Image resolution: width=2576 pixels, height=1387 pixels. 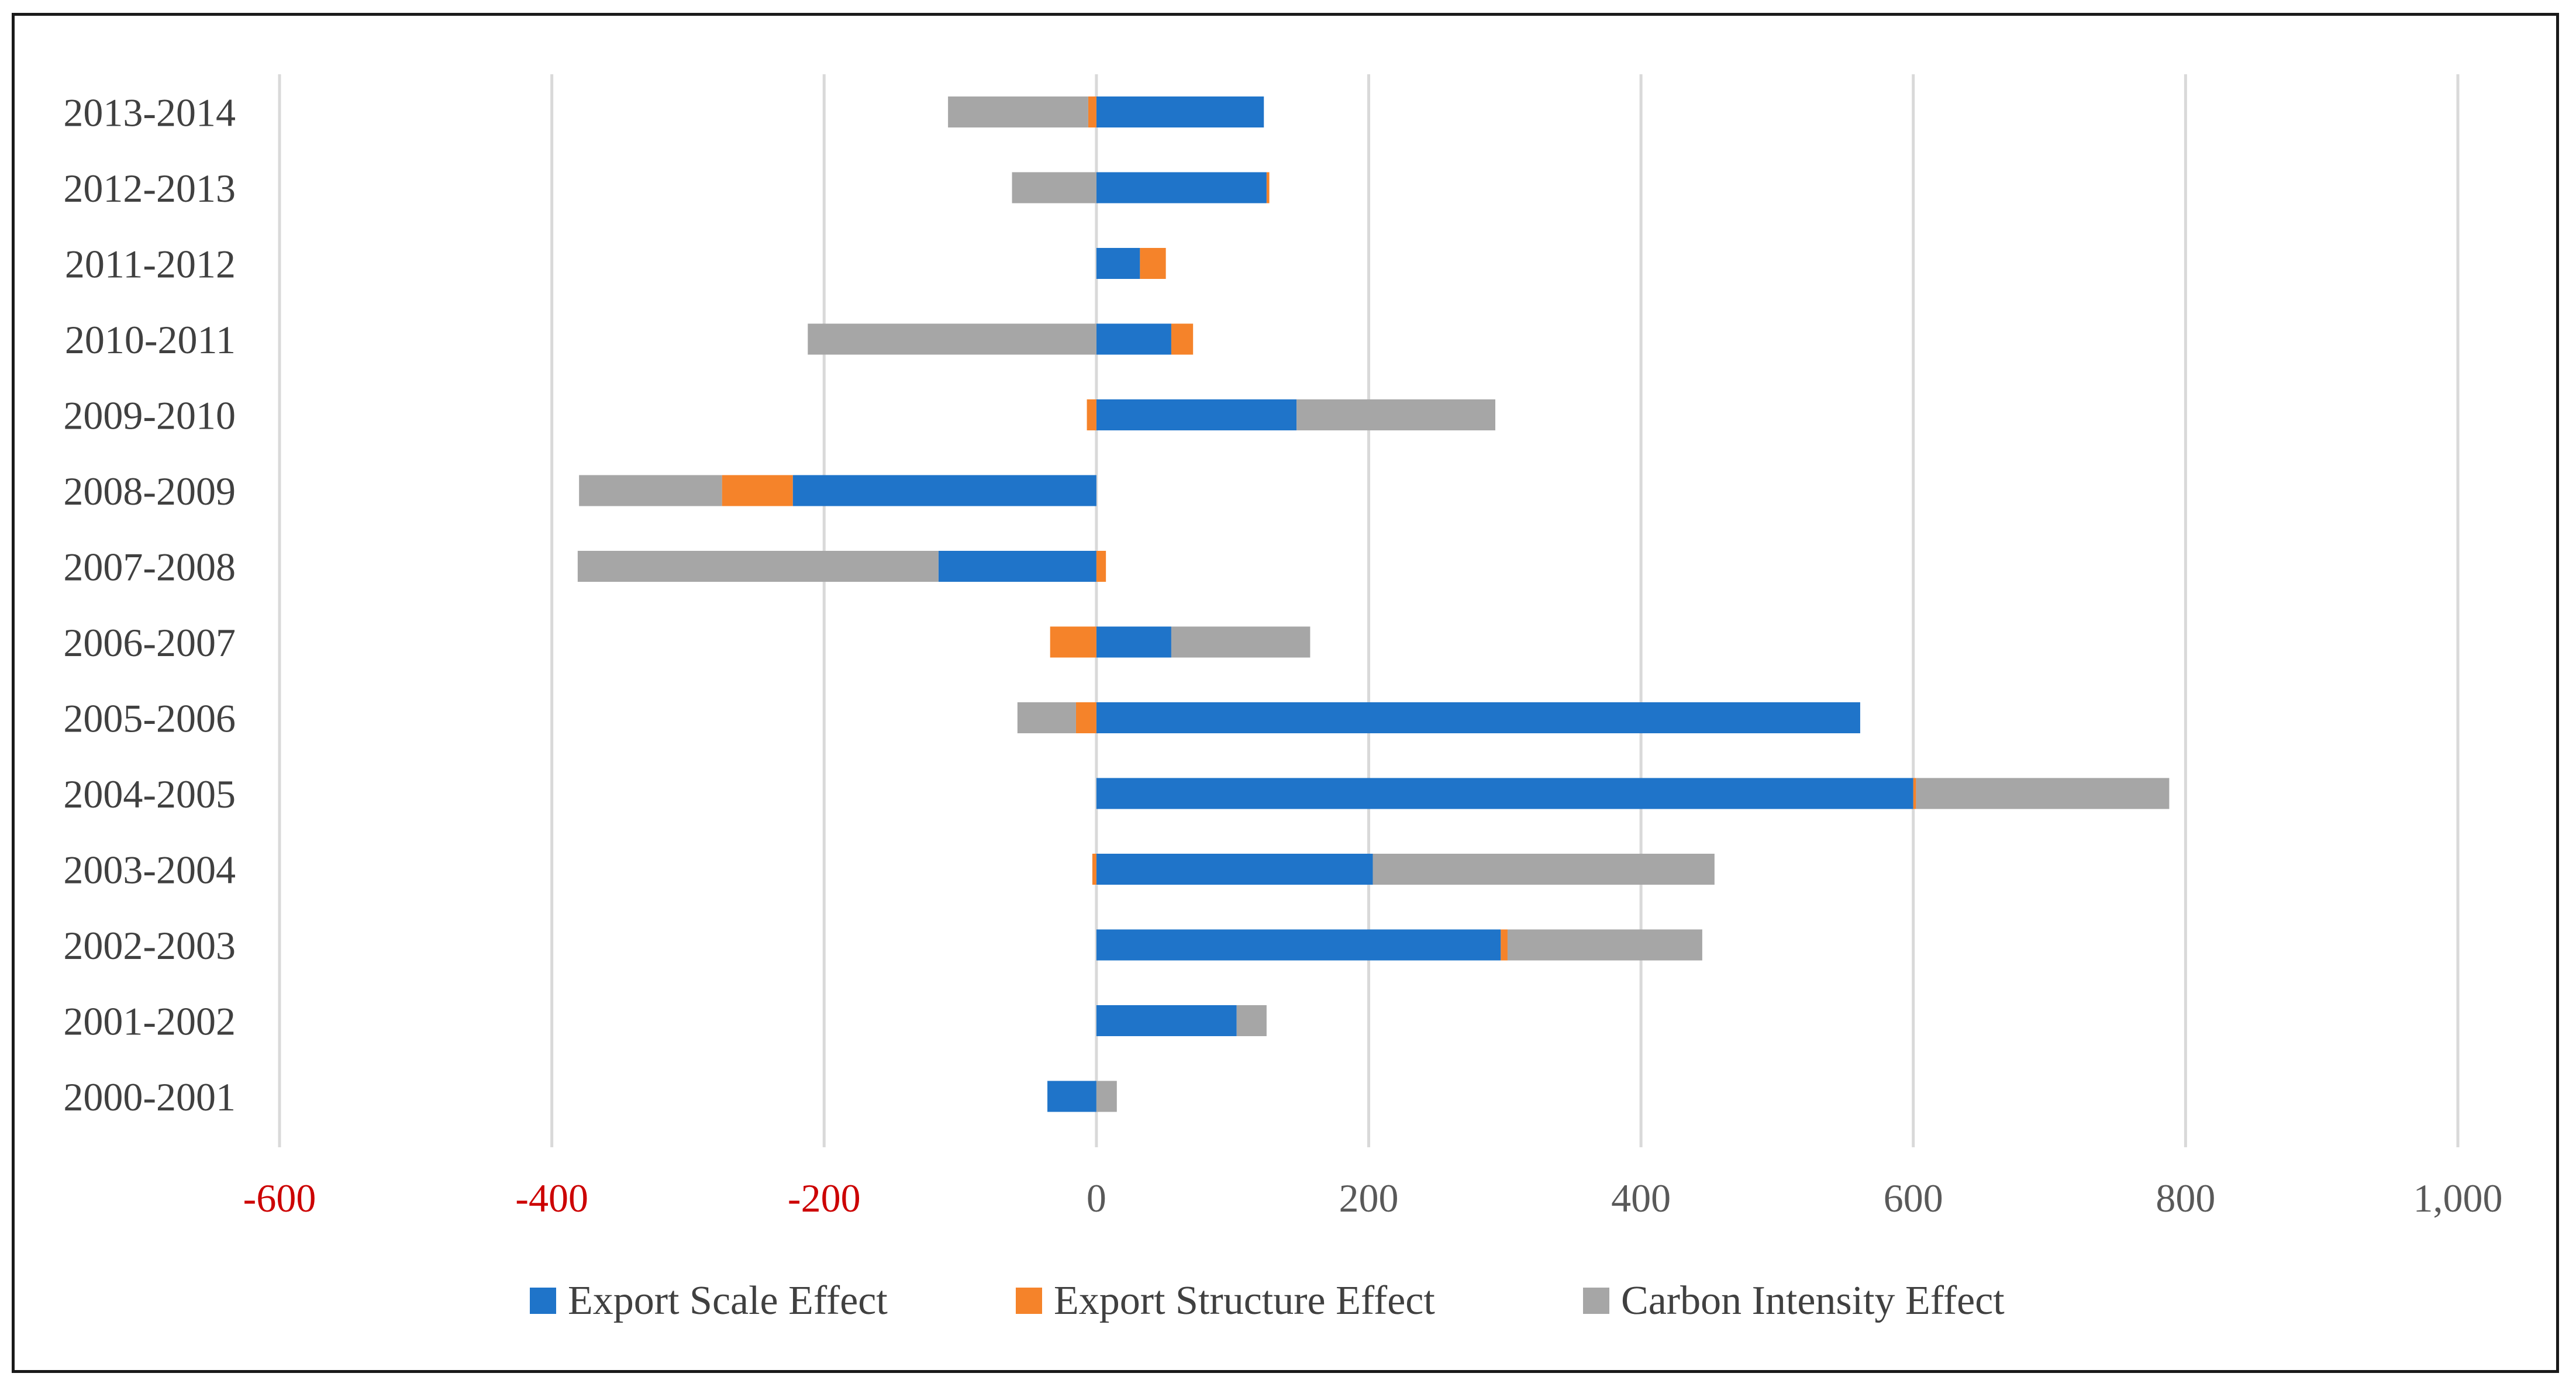 What do you see at coordinates (758, 490) in the screenshot?
I see `bar-export-structure-effect-2008-2009` at bounding box center [758, 490].